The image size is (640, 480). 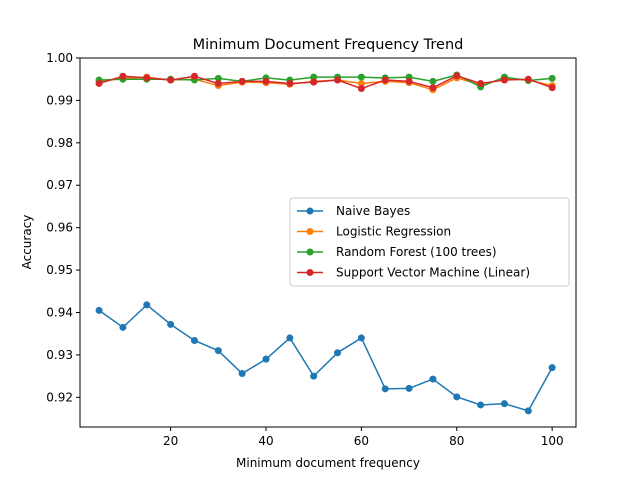 I want to click on legend-item: Naive Bayes, so click(x=353, y=211).